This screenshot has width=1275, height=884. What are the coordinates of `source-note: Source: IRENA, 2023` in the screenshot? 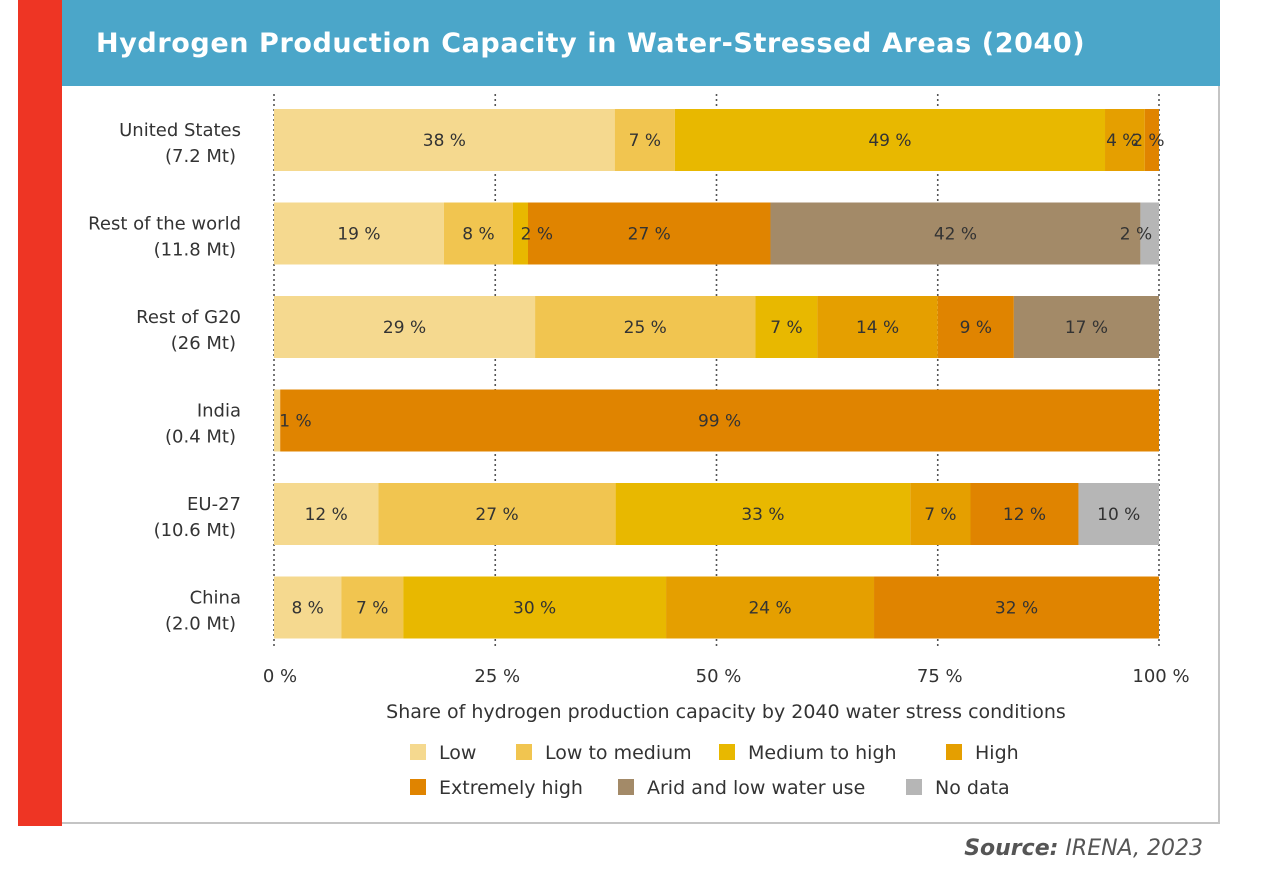 It's located at (1083, 848).